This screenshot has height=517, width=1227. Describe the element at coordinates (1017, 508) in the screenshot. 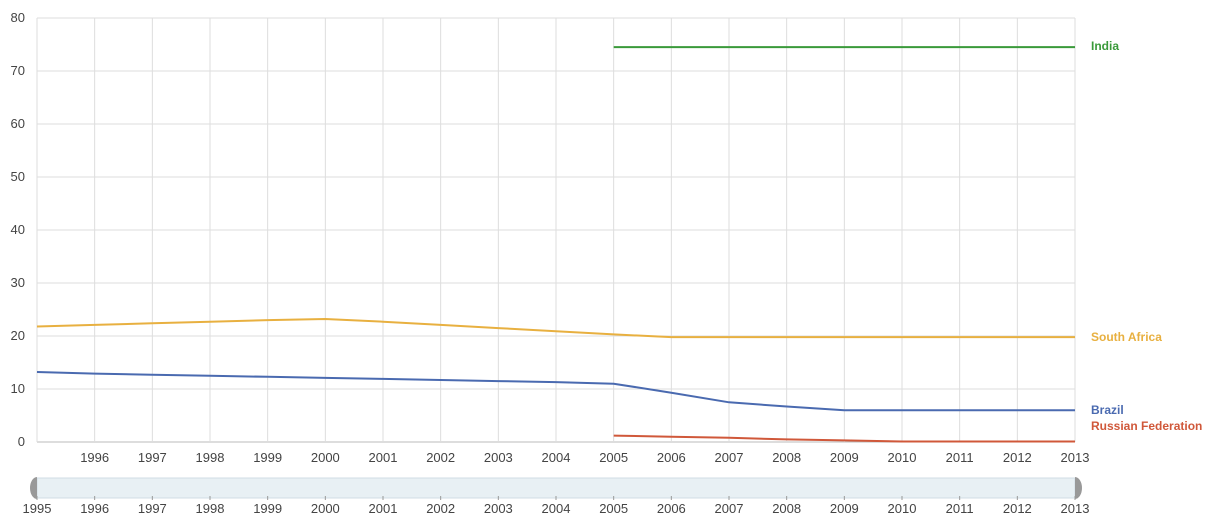

I see `slider-tick-label: 2012` at that location.